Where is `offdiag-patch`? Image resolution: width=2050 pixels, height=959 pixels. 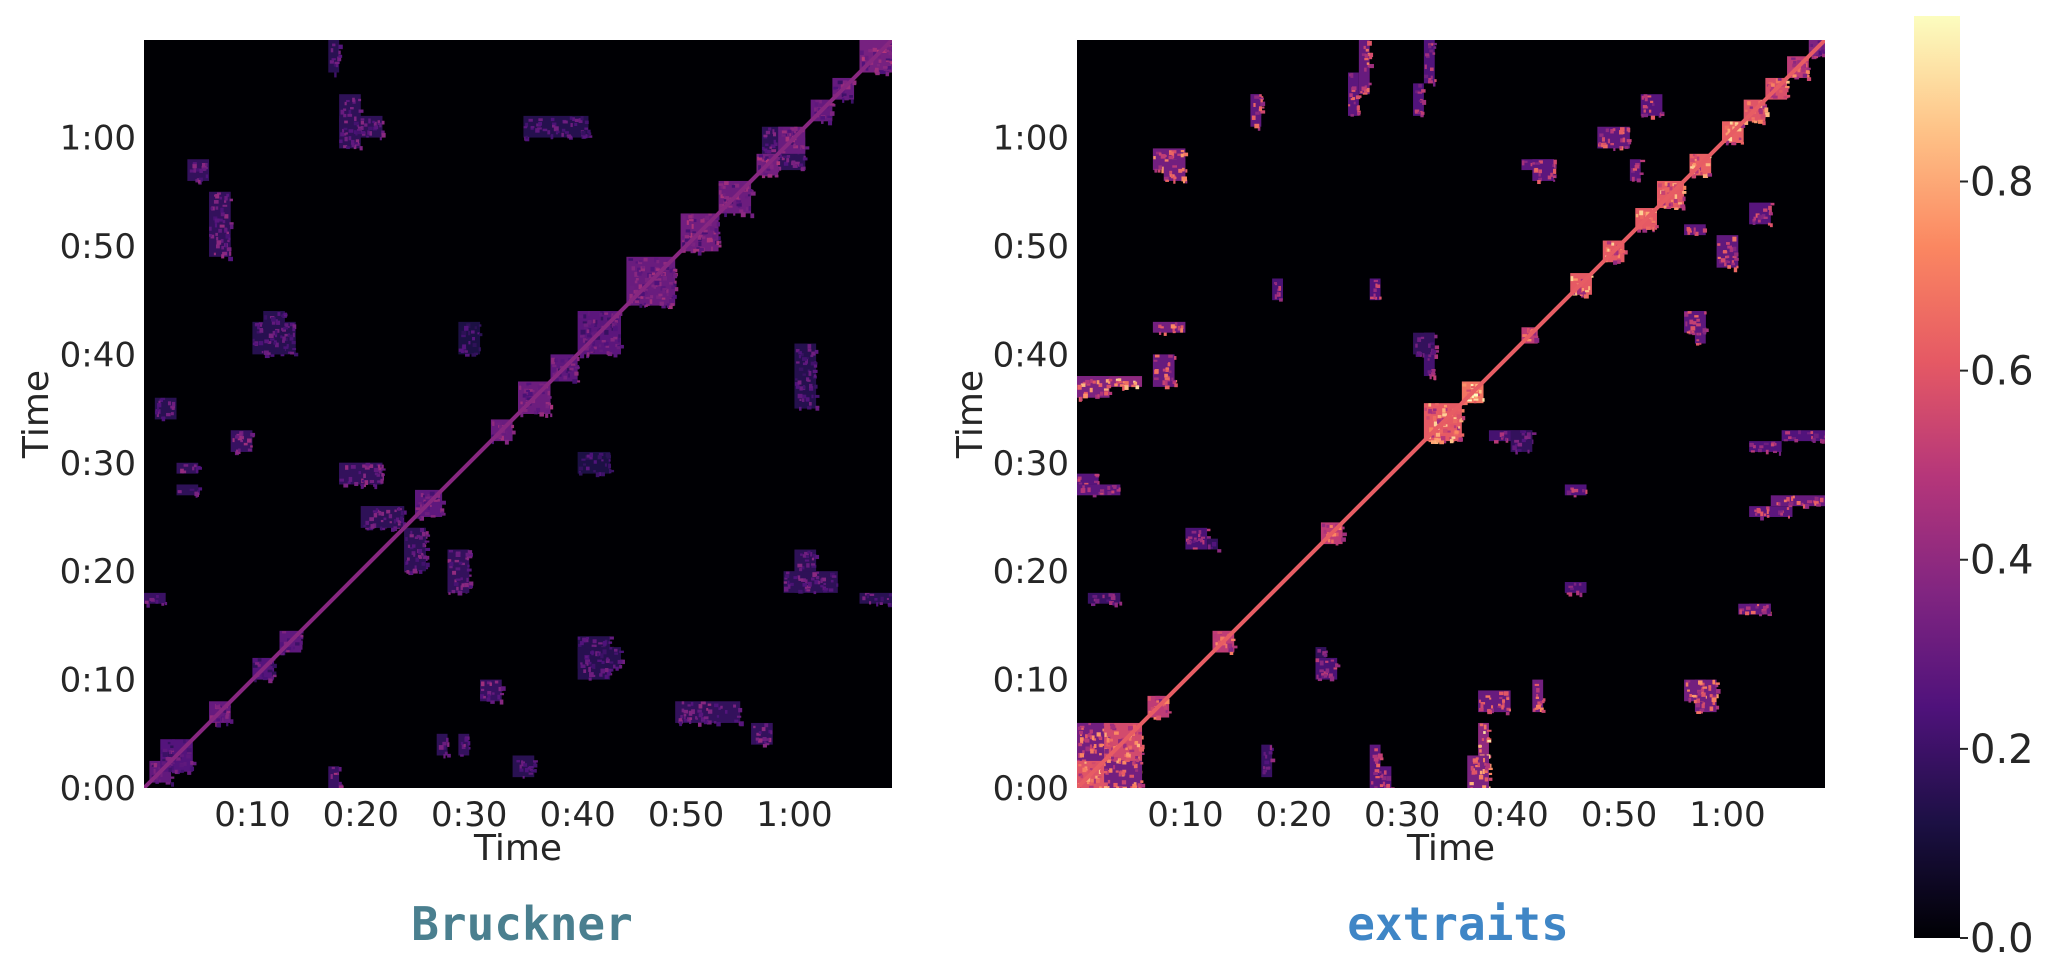 offdiag-patch is located at coordinates (558, 128).